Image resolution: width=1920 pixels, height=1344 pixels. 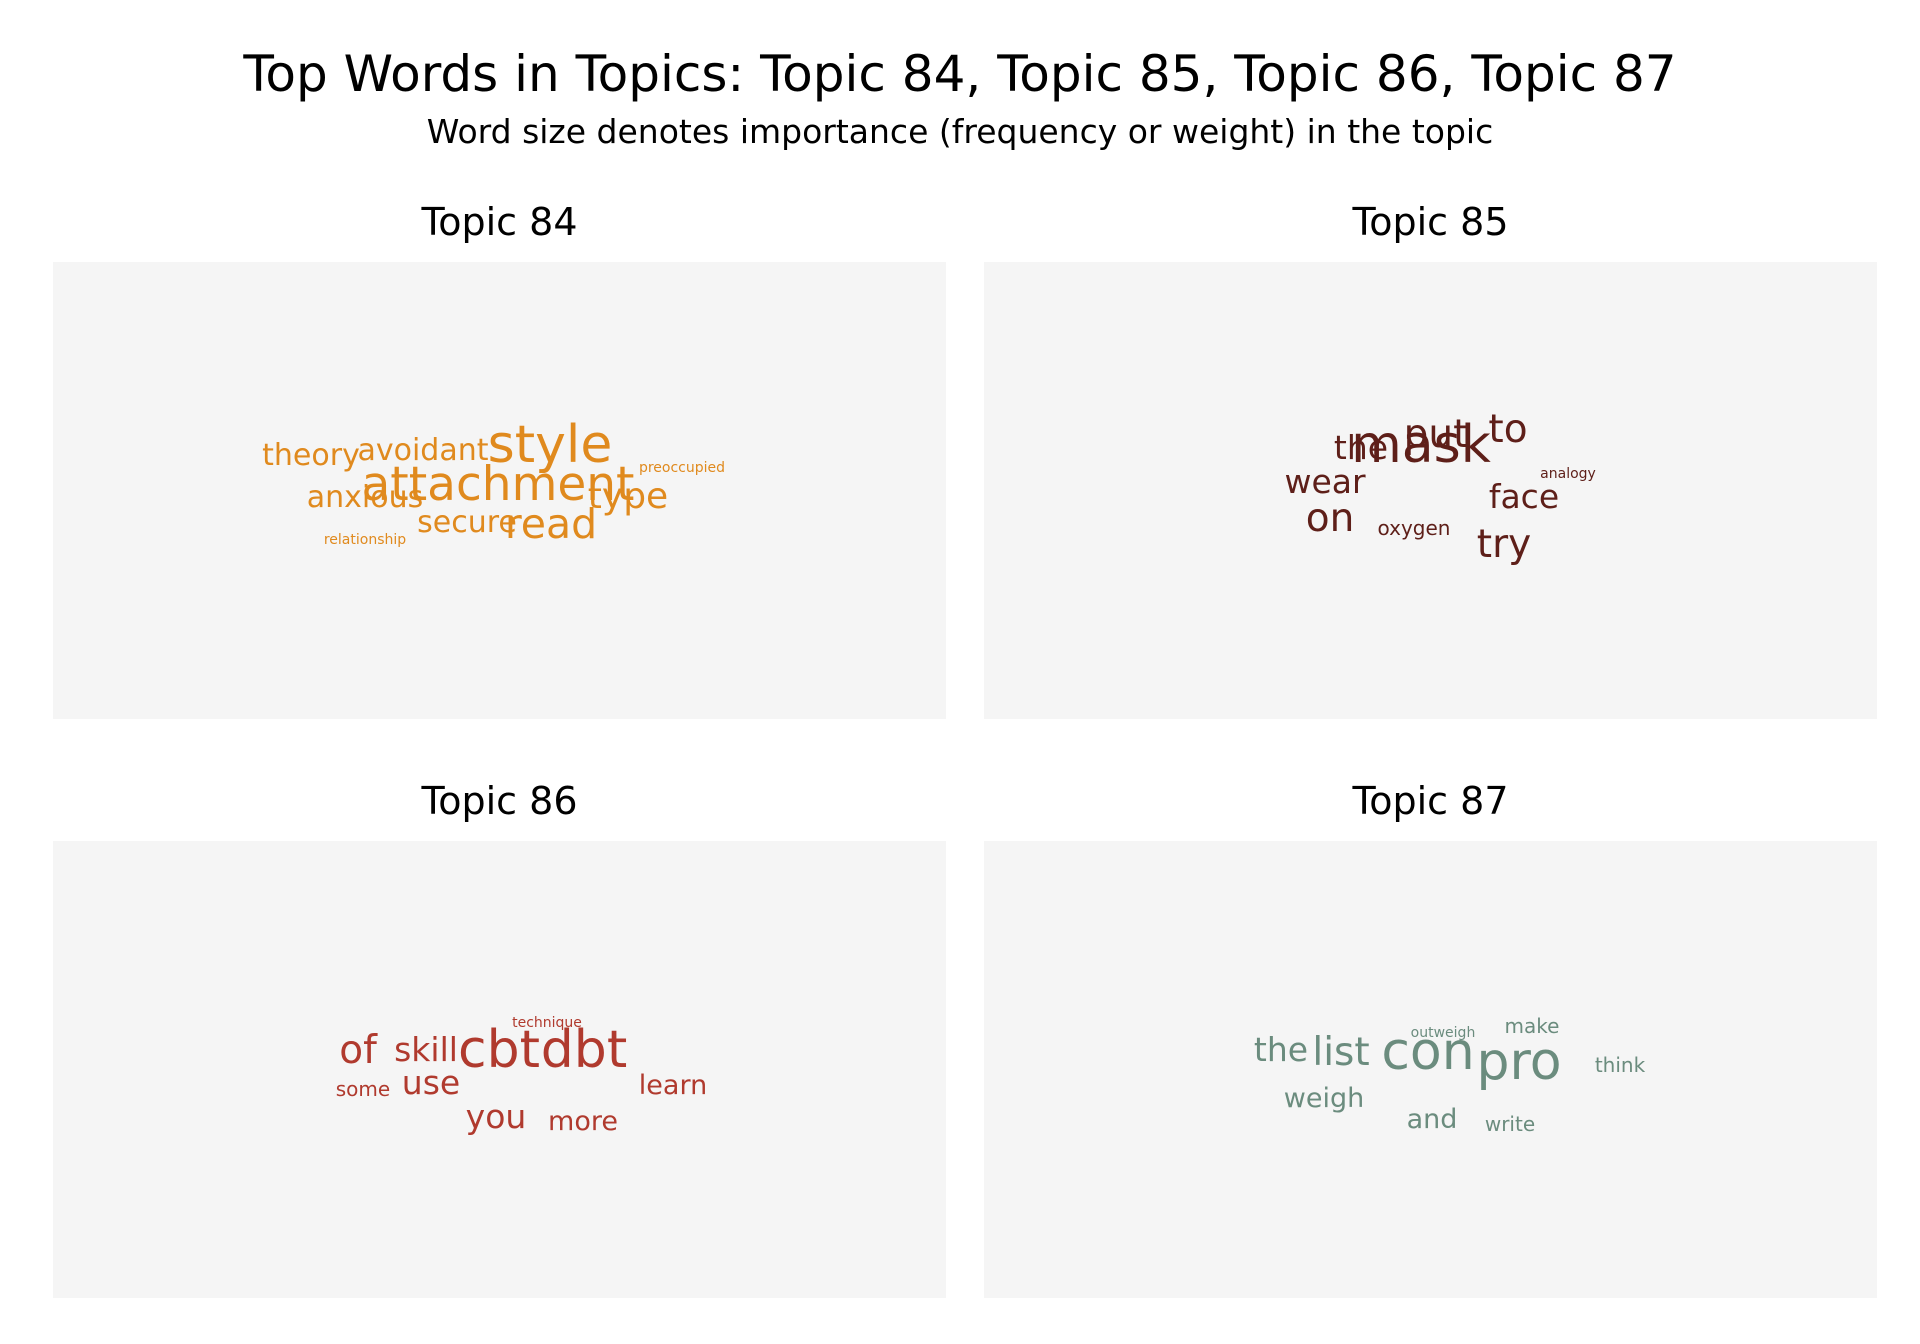 What do you see at coordinates (551, 524) in the screenshot?
I see `word-read: read` at bounding box center [551, 524].